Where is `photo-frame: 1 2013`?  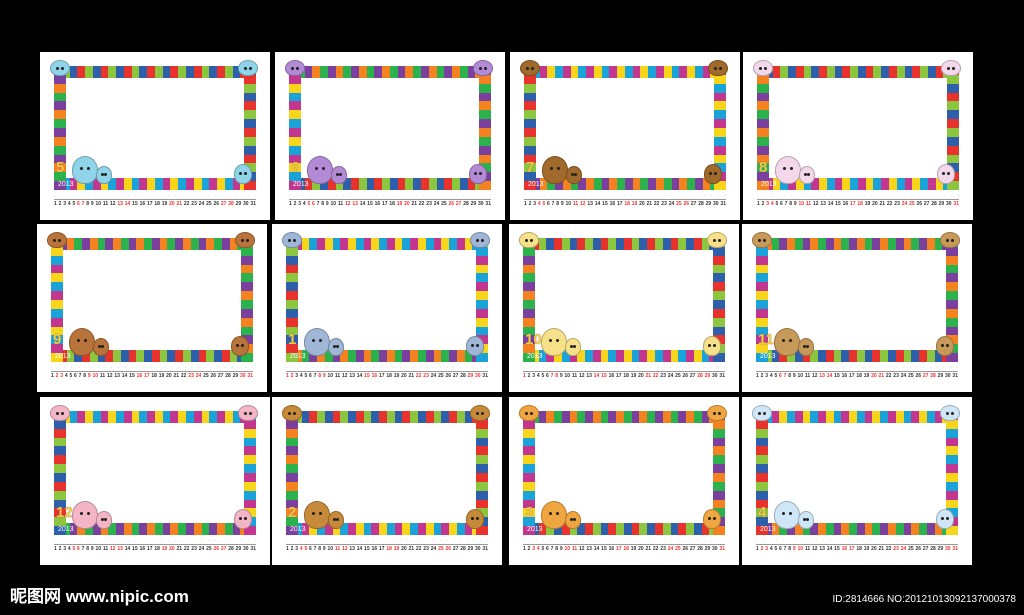 photo-frame: 1 2013 is located at coordinates (386, 297).